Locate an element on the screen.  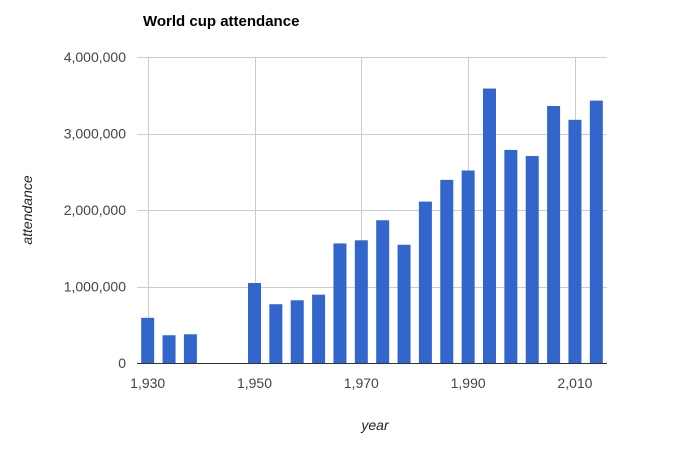
x-tick-label: 1,930 is located at coordinates (147, 383).